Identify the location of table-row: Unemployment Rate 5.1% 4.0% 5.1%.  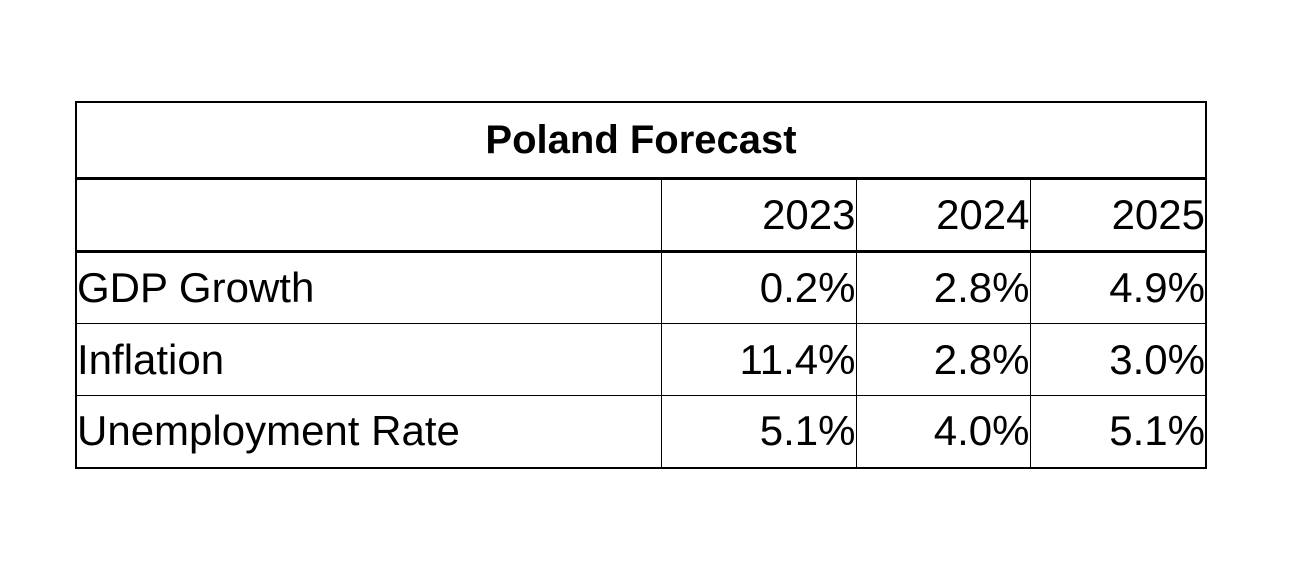
(641, 432).